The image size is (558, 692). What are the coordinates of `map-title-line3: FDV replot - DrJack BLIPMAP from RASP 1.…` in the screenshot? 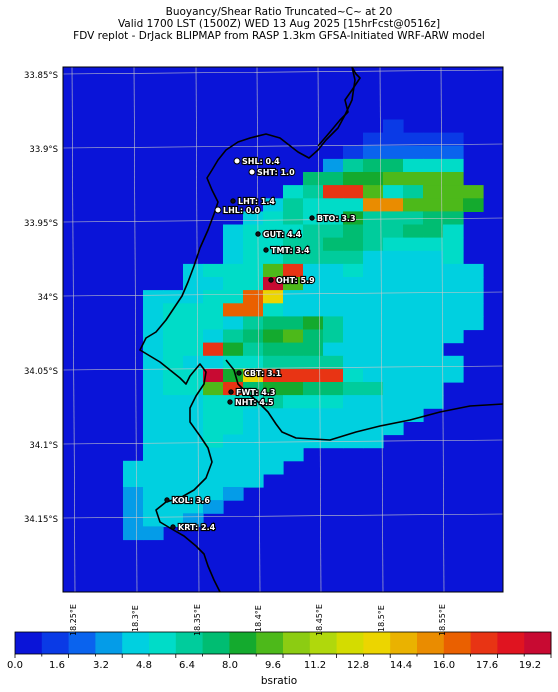 It's located at (279, 36).